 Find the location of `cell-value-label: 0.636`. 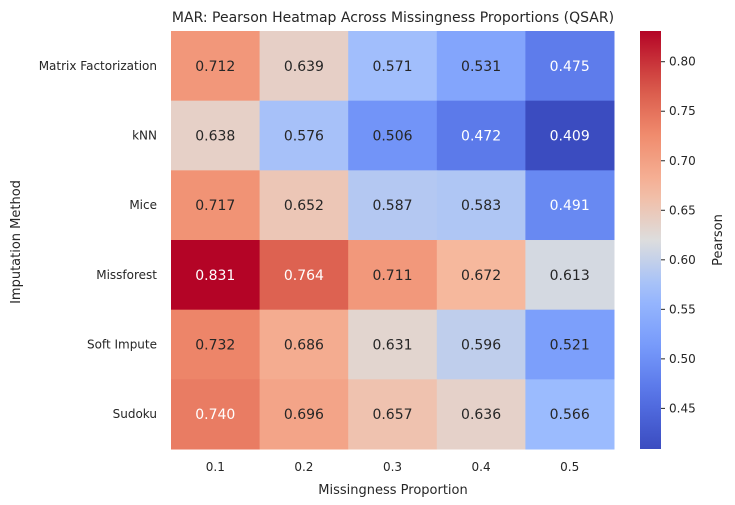

cell-value-label: 0.636 is located at coordinates (481, 415).